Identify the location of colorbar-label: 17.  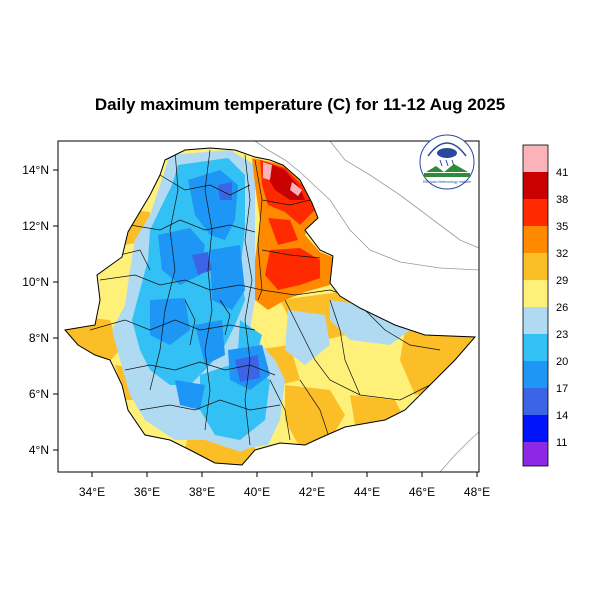
(562, 389).